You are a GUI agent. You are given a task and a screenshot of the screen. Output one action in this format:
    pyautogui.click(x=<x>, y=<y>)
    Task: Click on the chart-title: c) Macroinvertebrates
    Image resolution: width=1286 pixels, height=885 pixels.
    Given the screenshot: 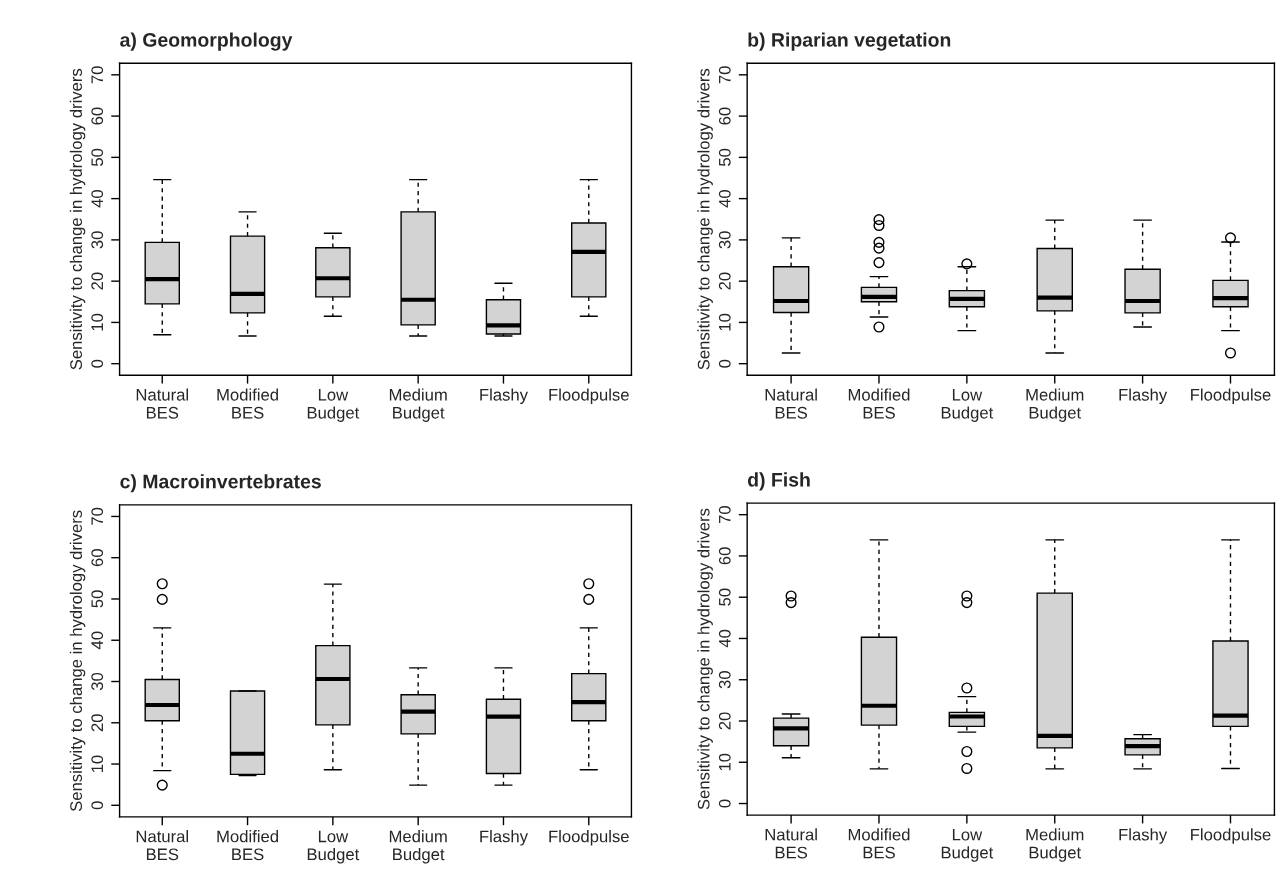 What is the action you would take?
    pyautogui.click(x=220, y=483)
    